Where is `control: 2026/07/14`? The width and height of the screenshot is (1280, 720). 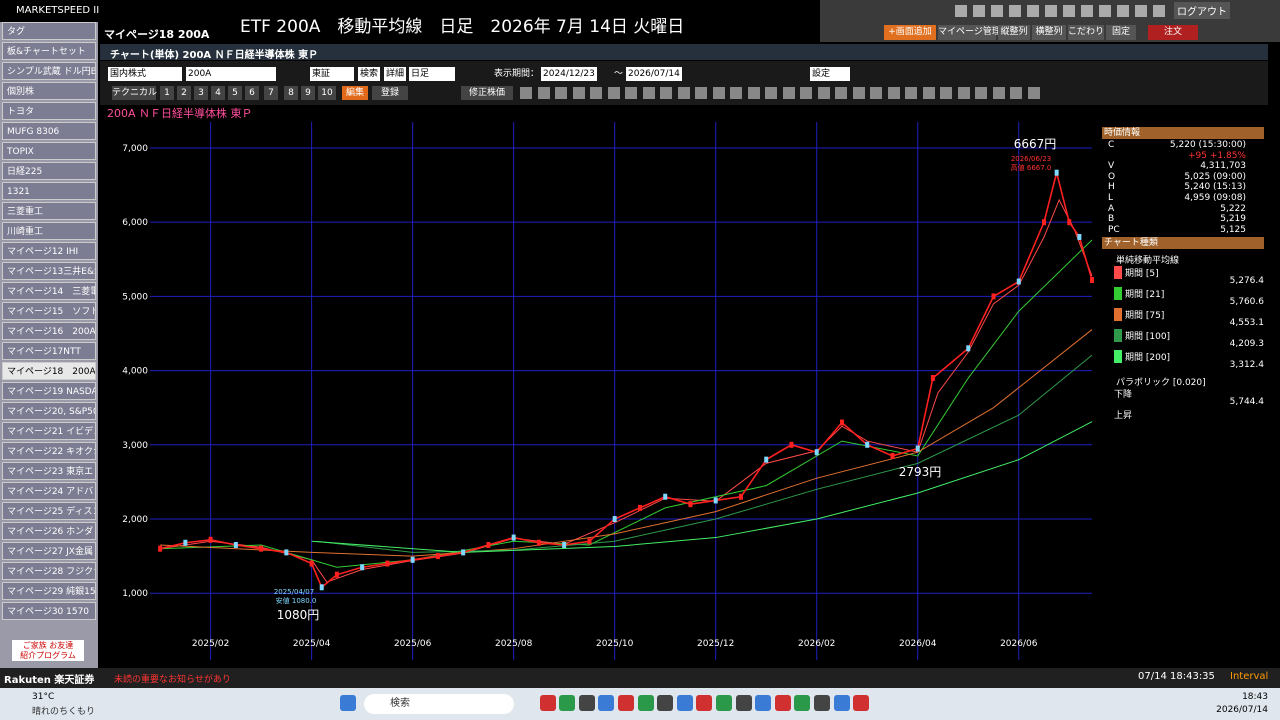 control: 2026/07/14 is located at coordinates (654, 74).